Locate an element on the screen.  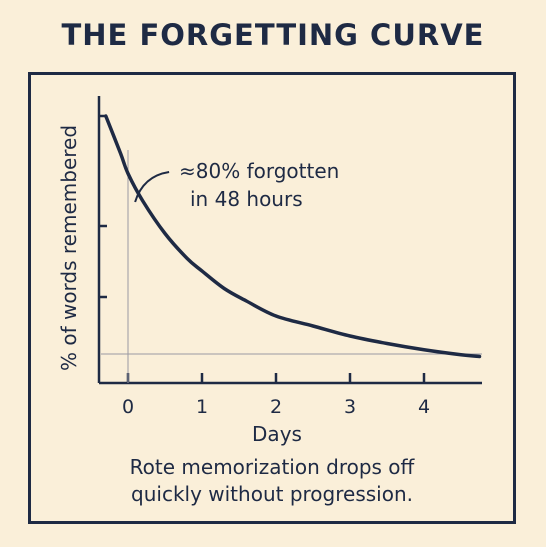
annotation-arrow is located at coordinates (152, 187).